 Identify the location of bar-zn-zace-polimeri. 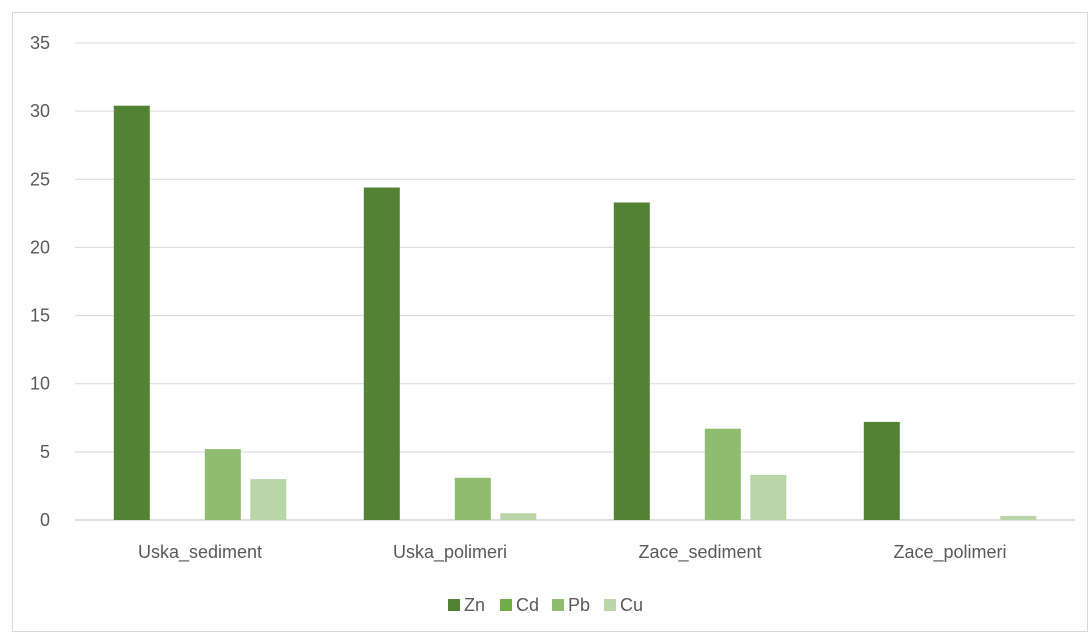
(881, 470).